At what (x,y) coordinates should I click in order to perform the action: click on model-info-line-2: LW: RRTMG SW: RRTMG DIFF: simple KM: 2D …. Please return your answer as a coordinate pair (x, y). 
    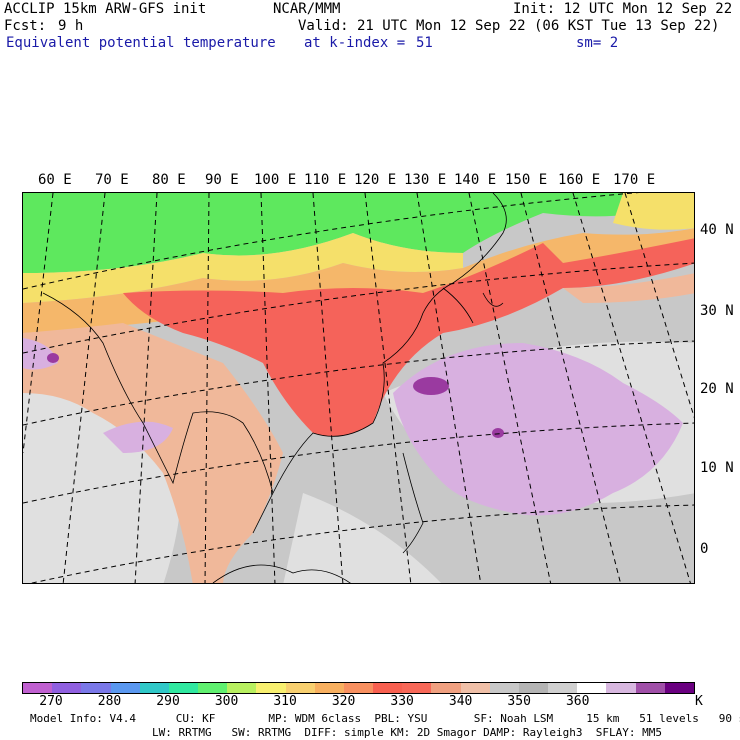
    Looking at the image, I should click on (407, 732).